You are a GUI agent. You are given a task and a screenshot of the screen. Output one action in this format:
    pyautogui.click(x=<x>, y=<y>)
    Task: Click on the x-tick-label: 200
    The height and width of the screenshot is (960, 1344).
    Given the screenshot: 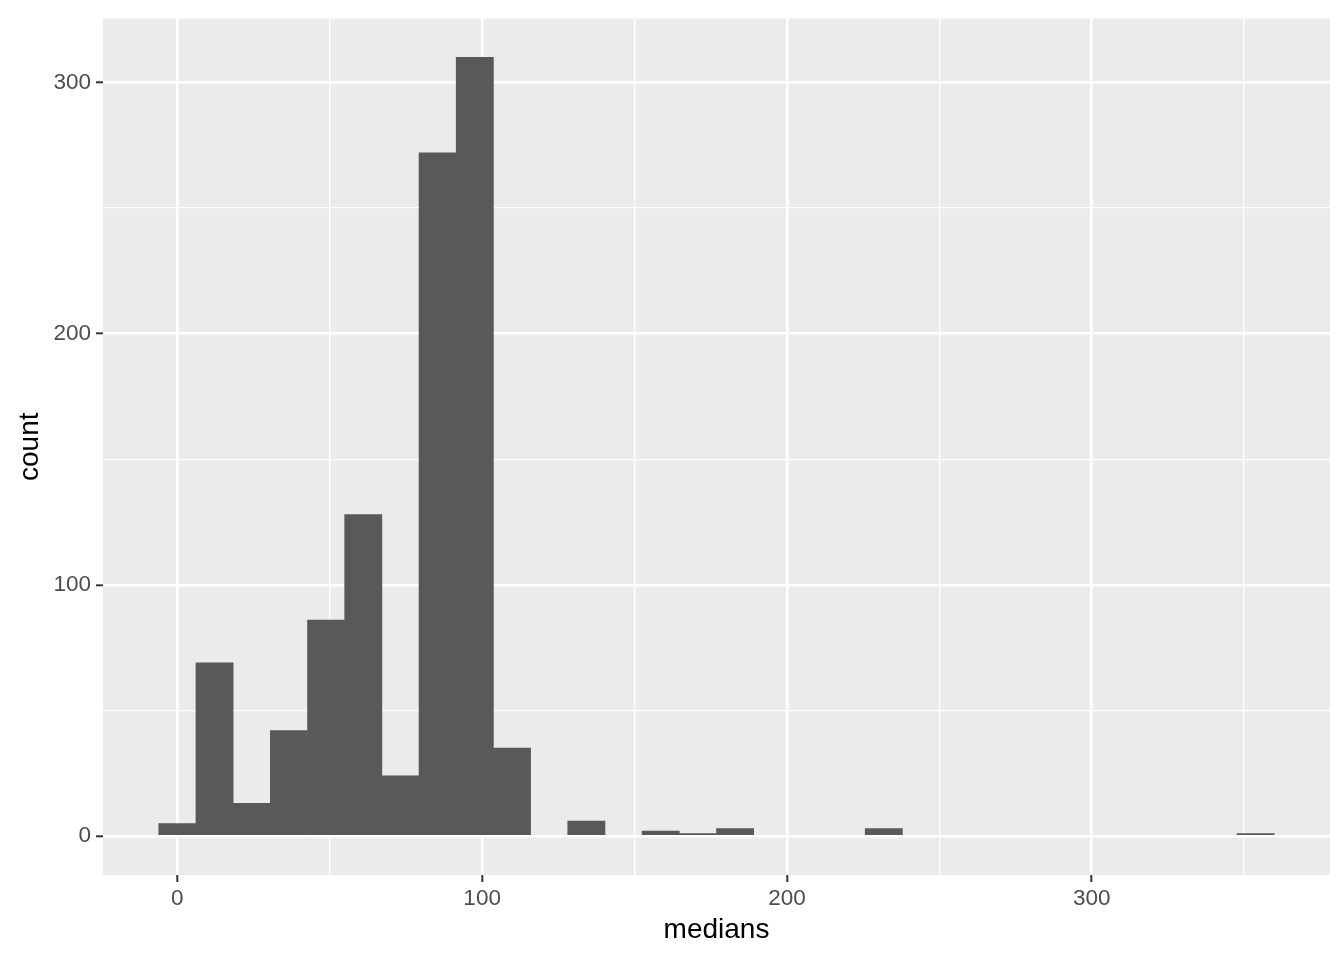 What is the action you would take?
    pyautogui.click(x=787, y=897)
    